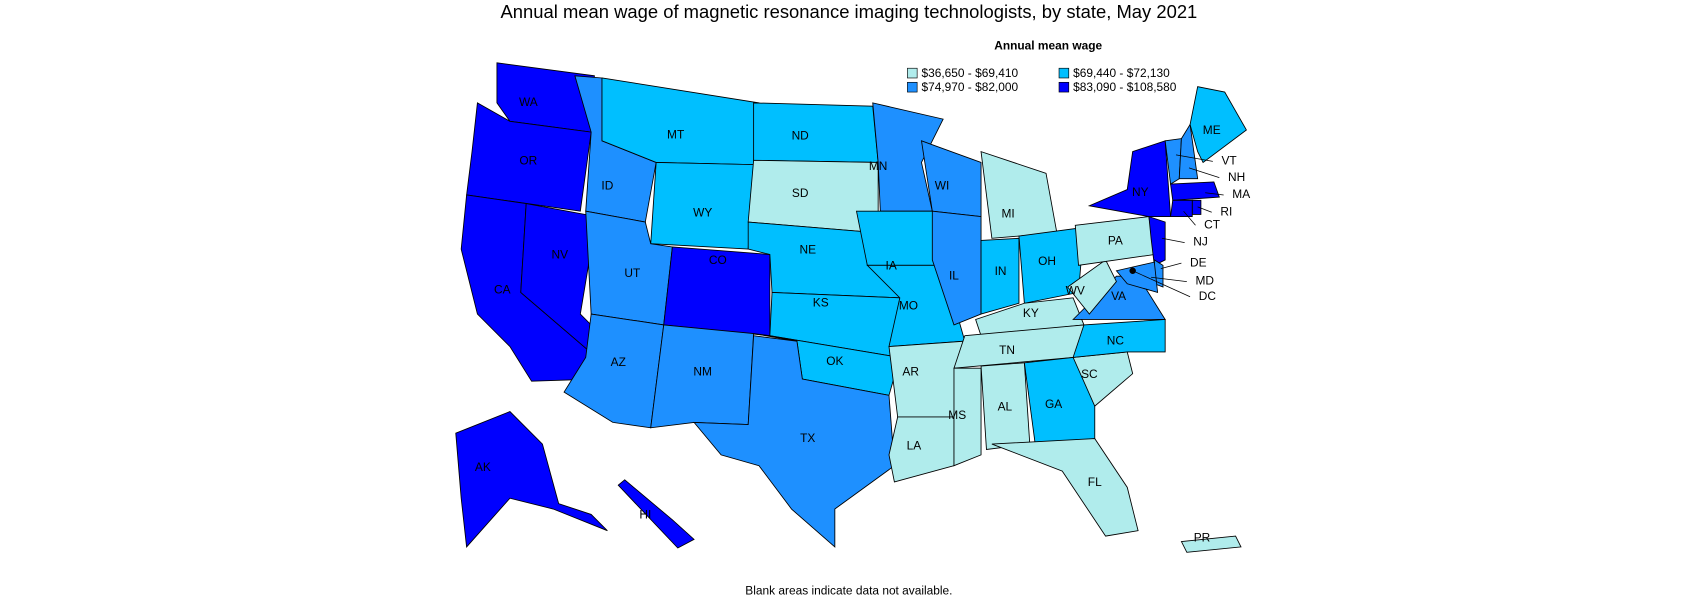 The image size is (1700, 605). Describe the element at coordinates (957, 415) in the screenshot. I see `state-label: MS` at that location.